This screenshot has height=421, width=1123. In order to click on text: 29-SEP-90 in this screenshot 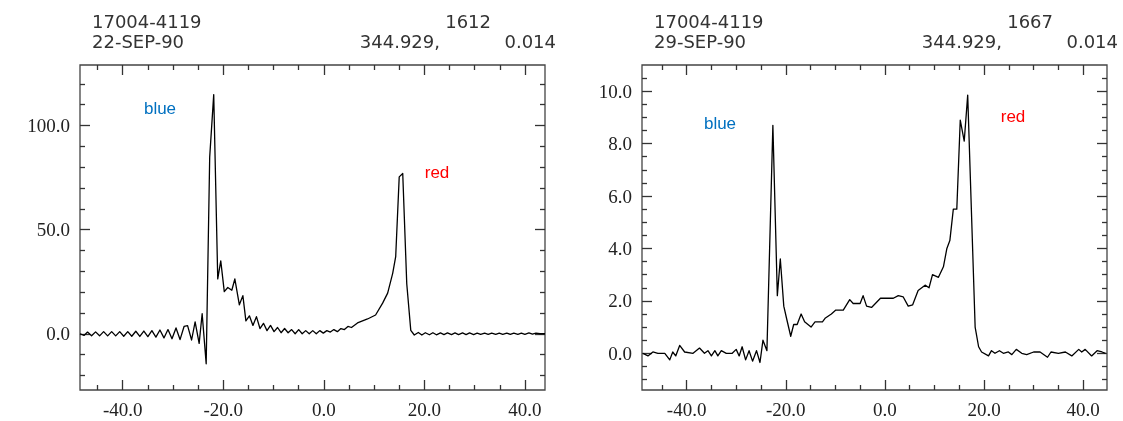, I will do `click(700, 41)`.